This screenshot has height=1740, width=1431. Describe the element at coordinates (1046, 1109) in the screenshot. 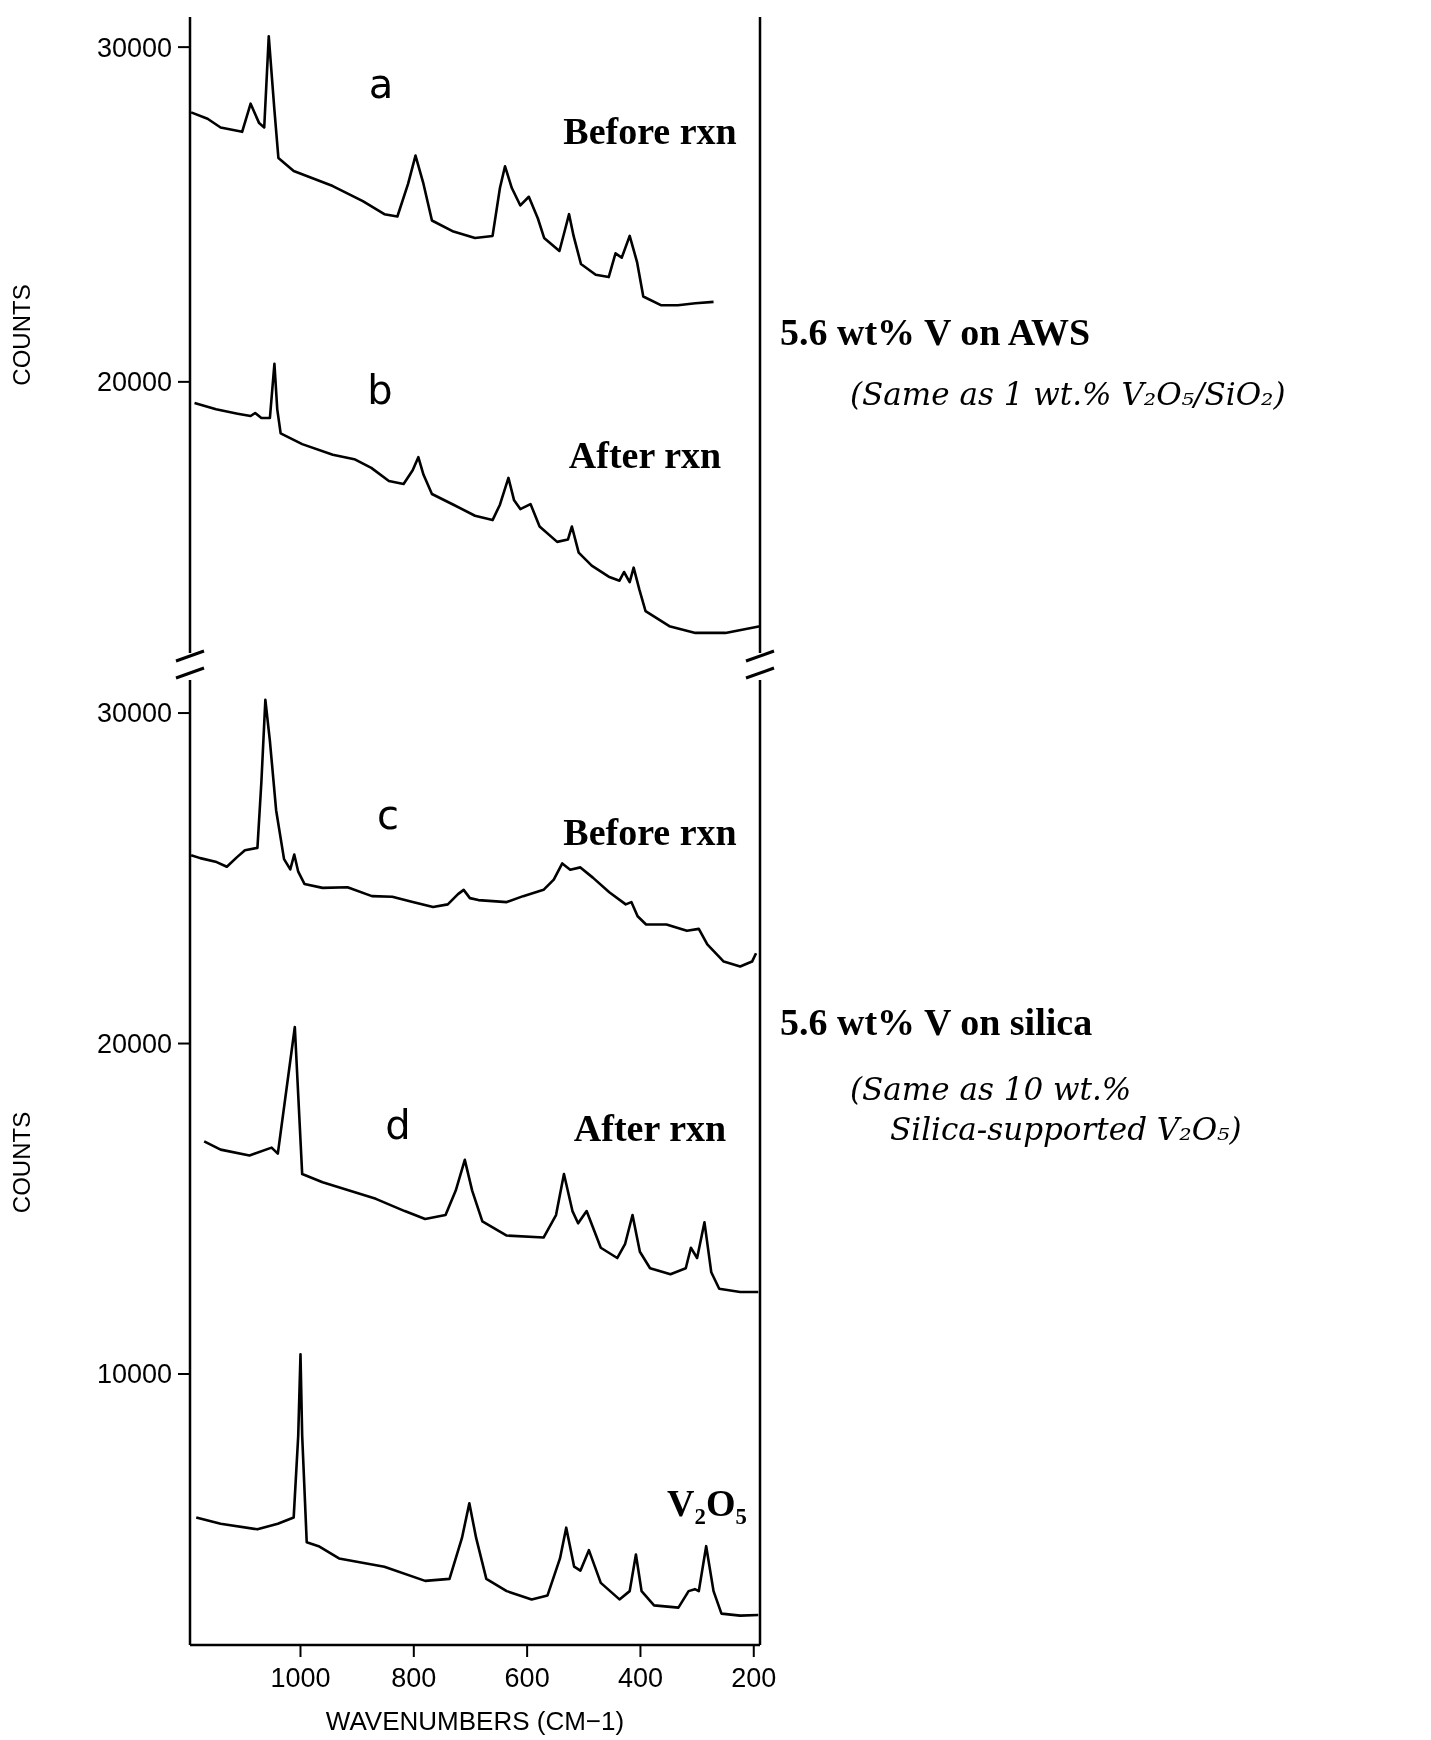

I see `text: (Same as 10 wt.% Silica-supported V₂O₅)` at that location.